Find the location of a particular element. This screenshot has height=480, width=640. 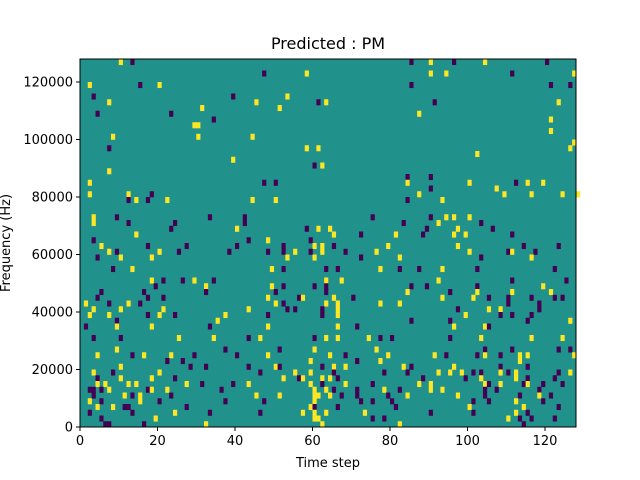

x-axis: 0 20 40 60 80 100 120 is located at coordinates (317, 438).